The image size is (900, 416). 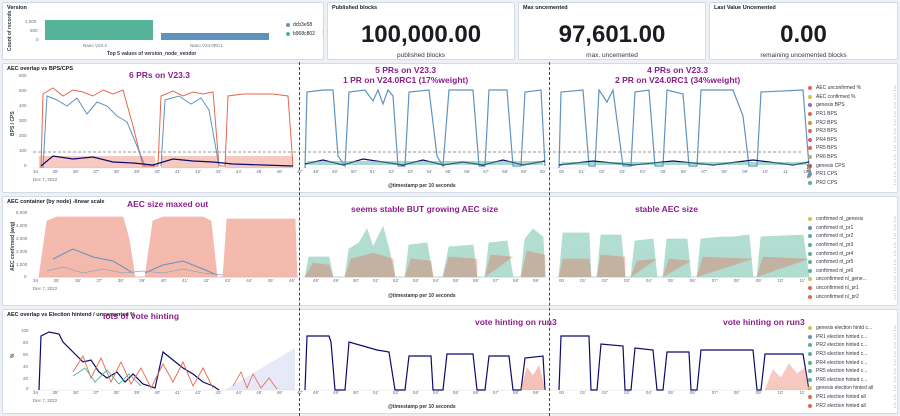 I want to click on legend-label: genesis BPS, so click(x=830, y=105).